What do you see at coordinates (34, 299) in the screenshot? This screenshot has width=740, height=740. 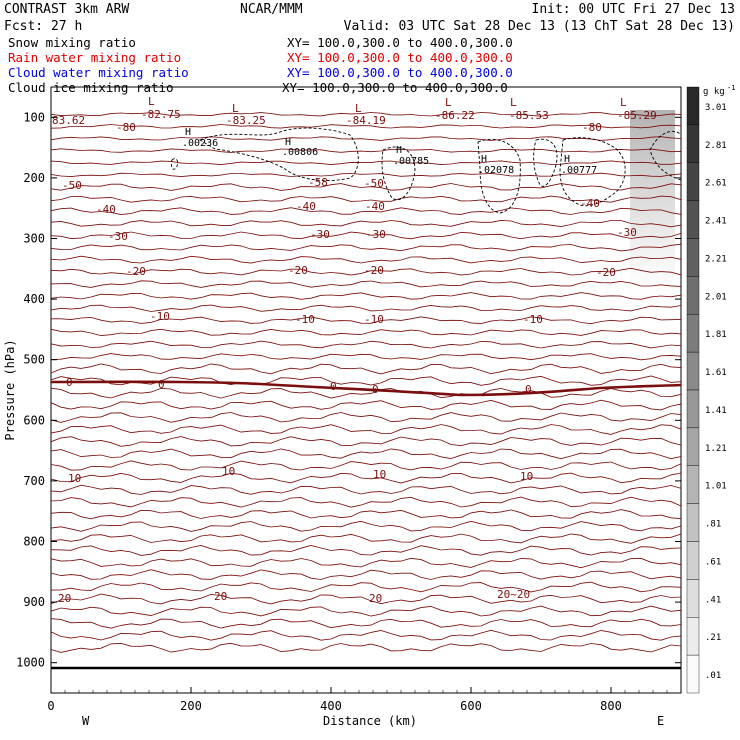 I see `y-tick-label-3: 400` at bounding box center [34, 299].